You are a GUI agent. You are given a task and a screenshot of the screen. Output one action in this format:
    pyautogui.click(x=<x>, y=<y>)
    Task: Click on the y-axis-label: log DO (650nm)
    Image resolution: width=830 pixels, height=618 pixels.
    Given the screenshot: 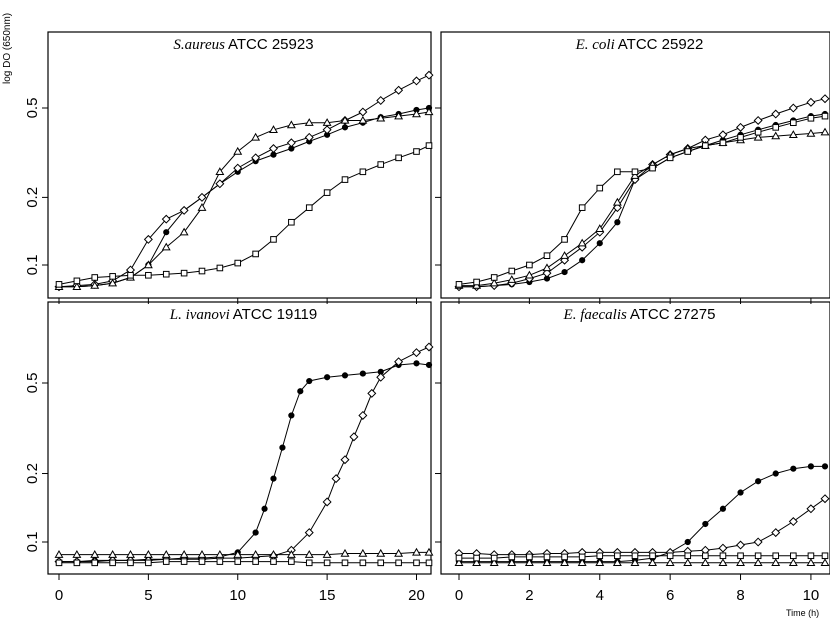 What is the action you would take?
    pyautogui.click(x=7, y=48)
    